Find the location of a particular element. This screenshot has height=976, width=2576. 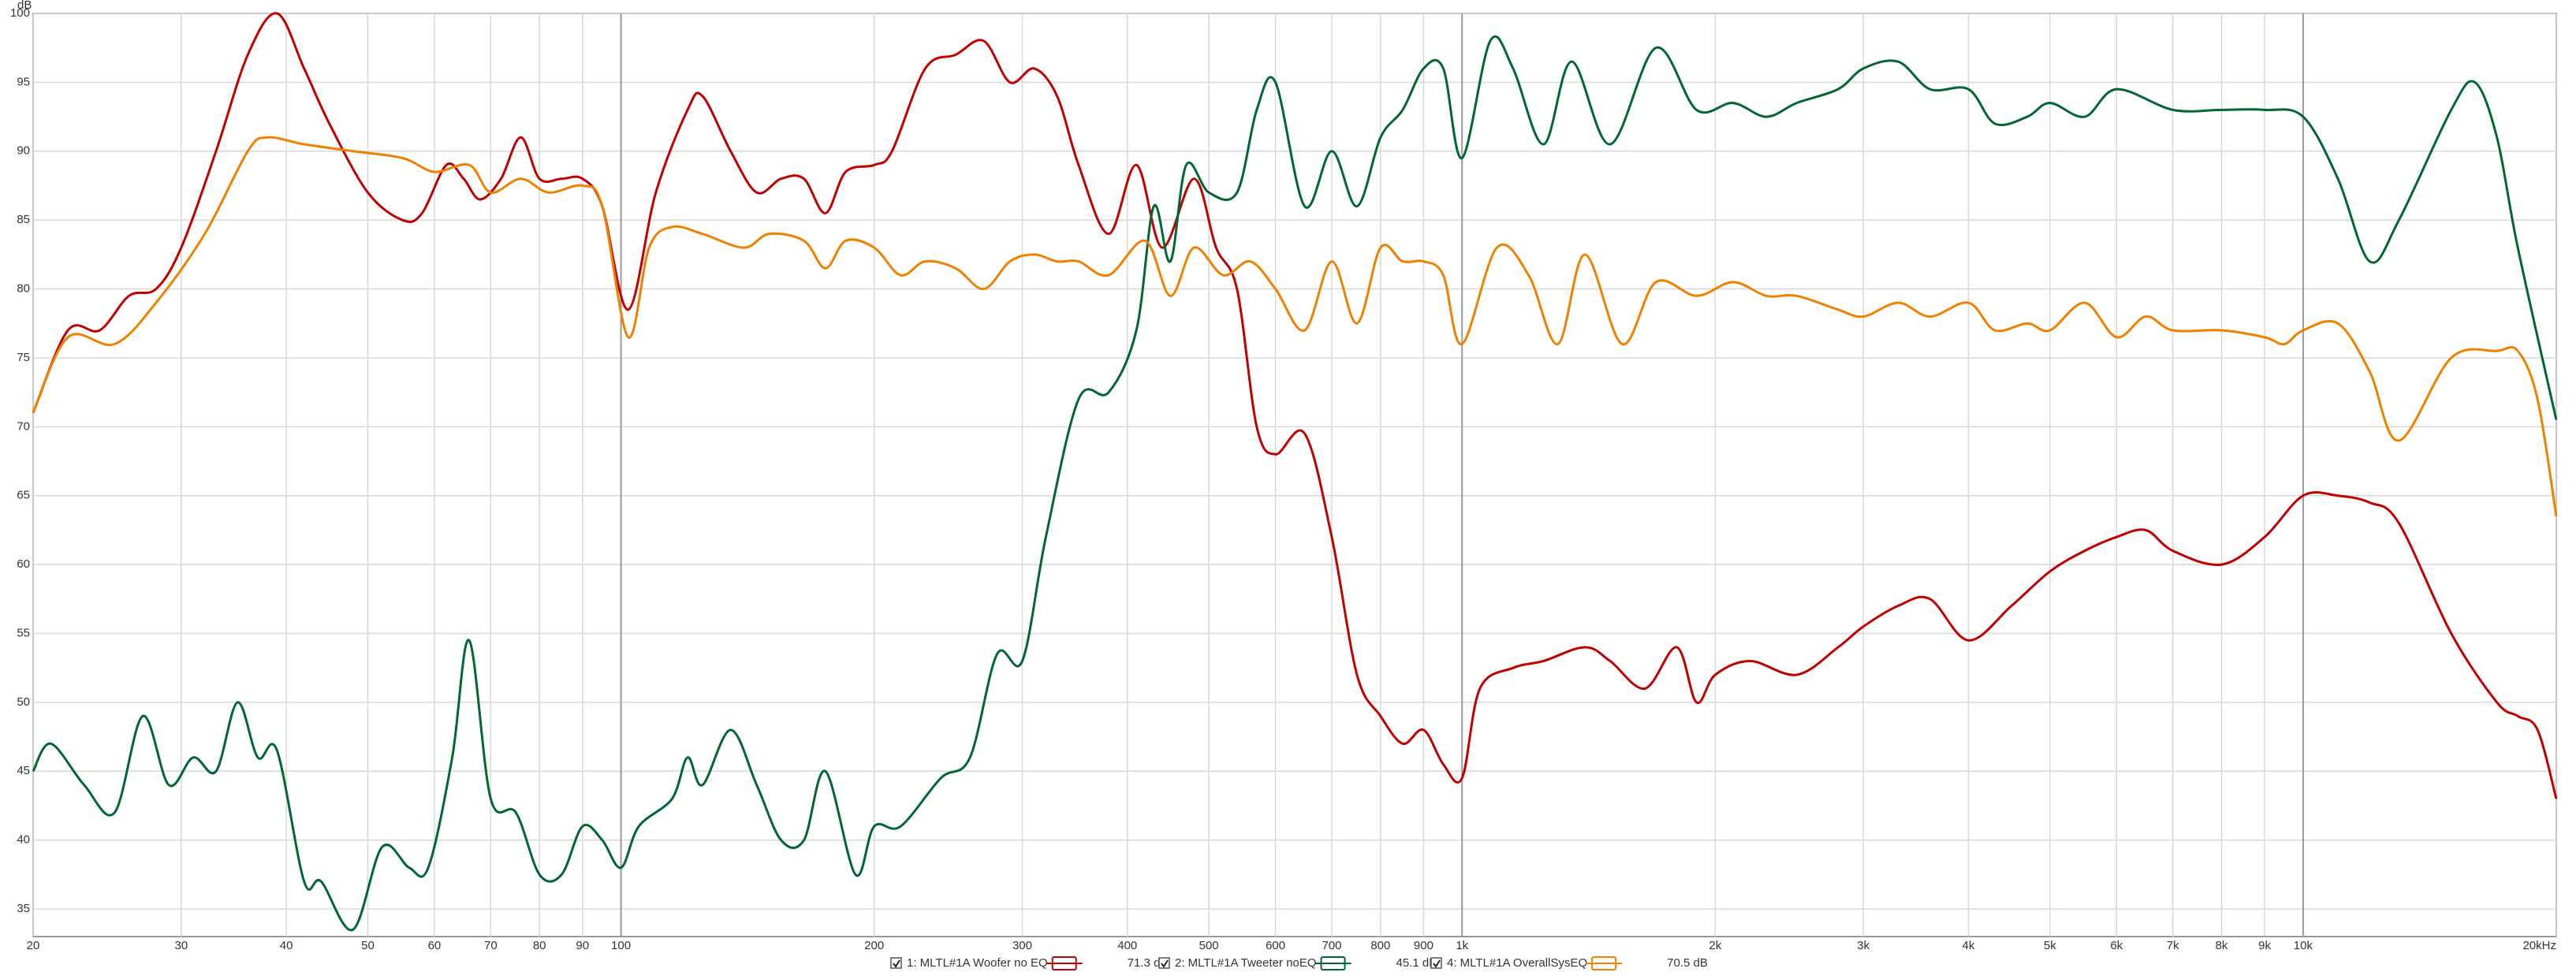

y-tick-label: 90 is located at coordinates (23, 151).